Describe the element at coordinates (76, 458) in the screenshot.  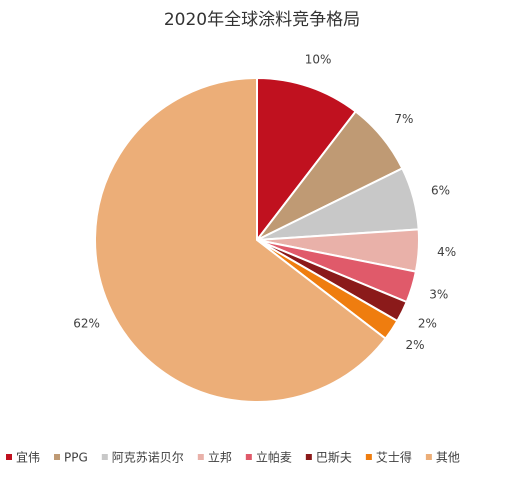
I see `legend-label: PPG` at that location.